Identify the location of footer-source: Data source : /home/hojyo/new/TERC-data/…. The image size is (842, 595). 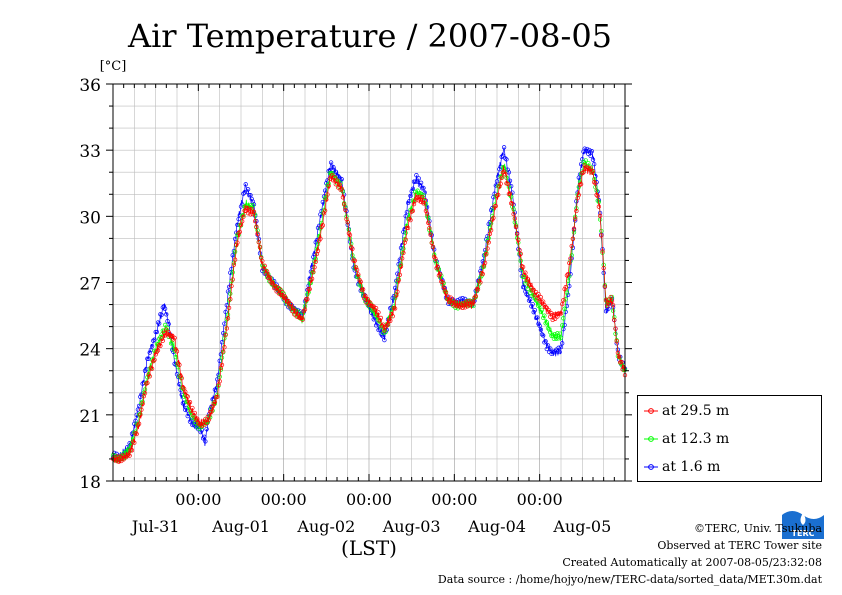
(629, 579).